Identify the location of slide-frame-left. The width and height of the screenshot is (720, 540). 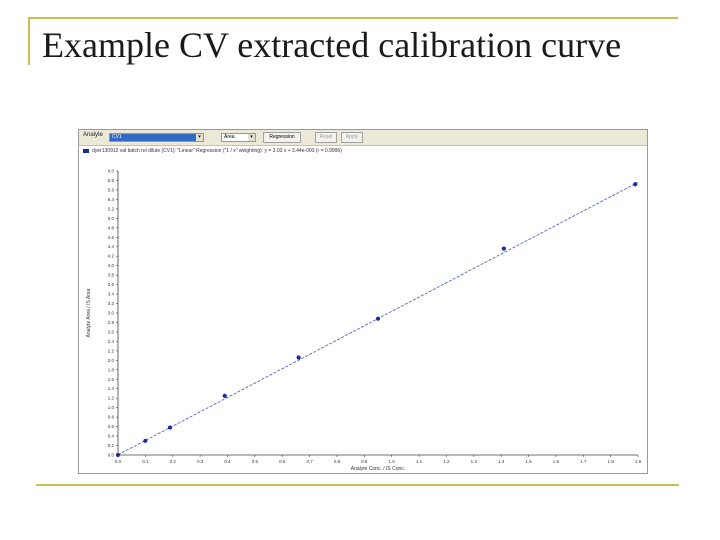
(29, 41).